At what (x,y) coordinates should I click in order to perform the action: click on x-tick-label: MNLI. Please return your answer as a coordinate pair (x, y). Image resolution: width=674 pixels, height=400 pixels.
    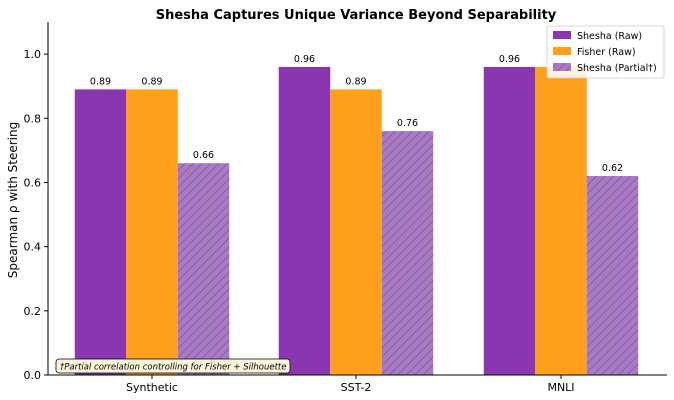
    Looking at the image, I should click on (560, 387).